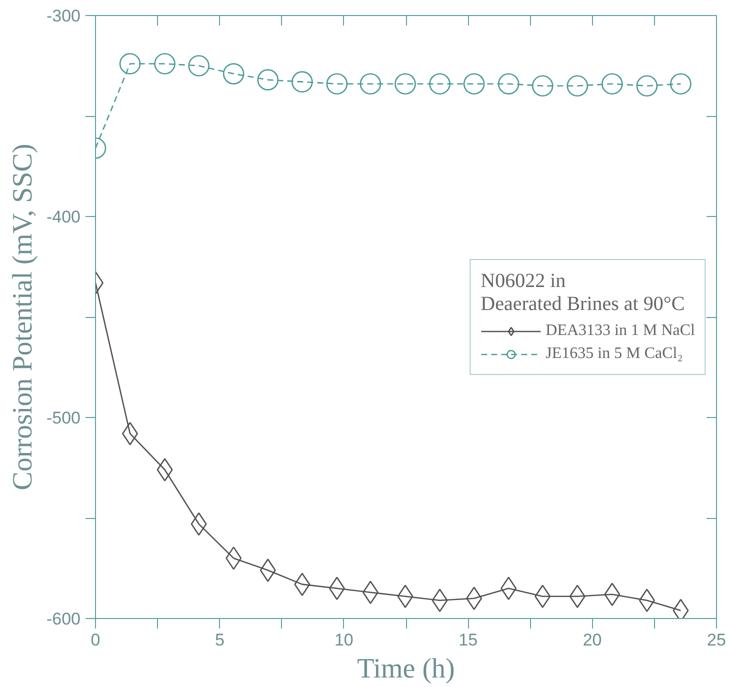 The width and height of the screenshot is (734, 687). I want to click on x-tick-label: 25, so click(716, 640).